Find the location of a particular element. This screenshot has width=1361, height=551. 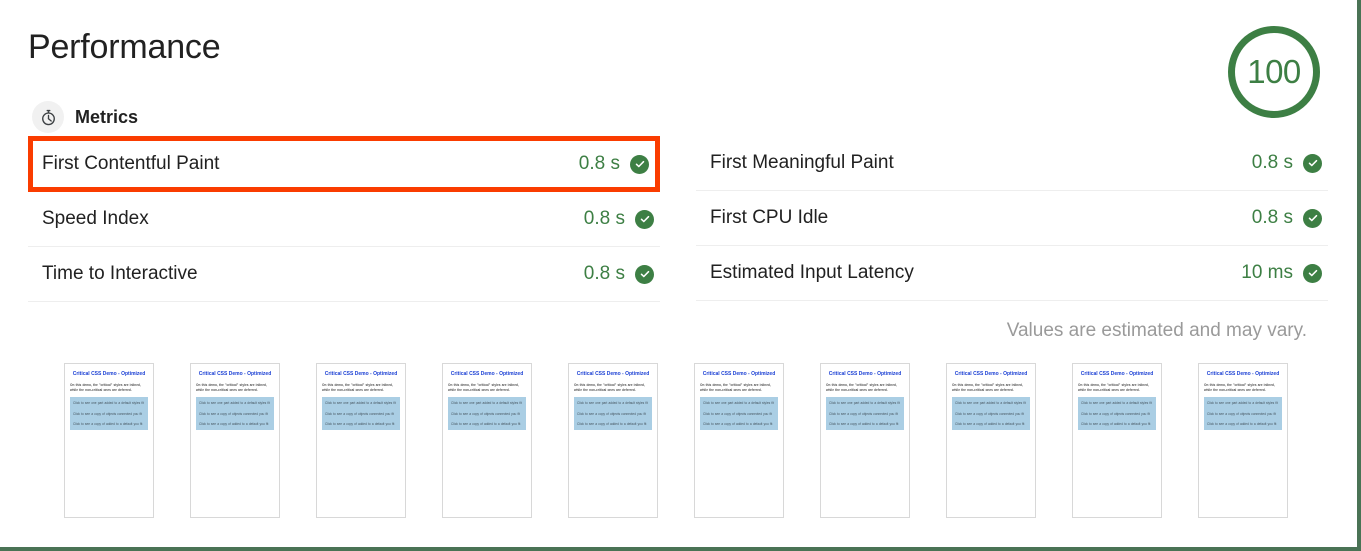

metrics-section-header: Metrics is located at coordinates (85, 117).